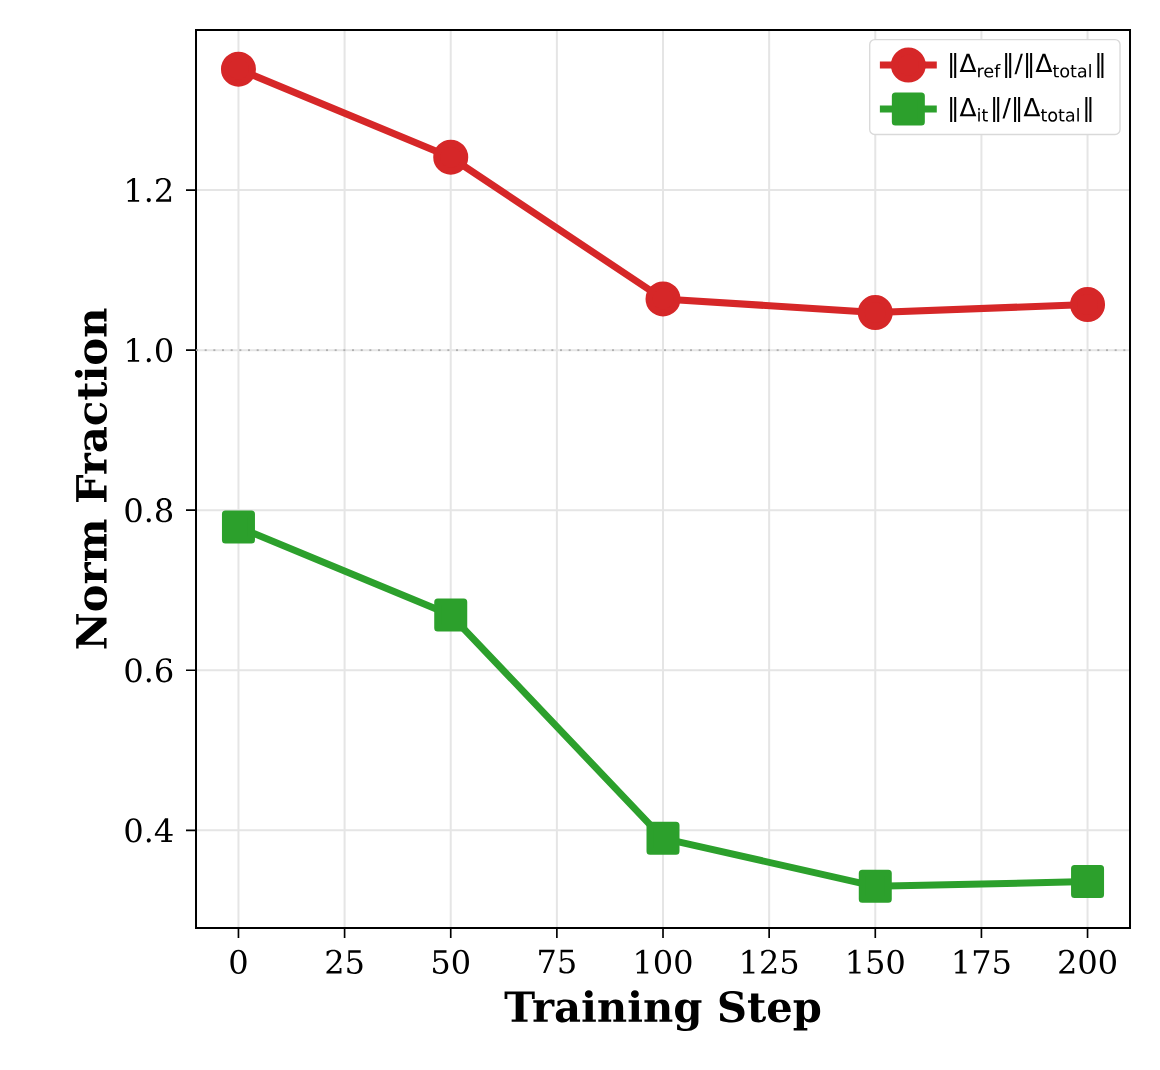  What do you see at coordinates (770, 961) in the screenshot?
I see `x-tick-label: 125` at bounding box center [770, 961].